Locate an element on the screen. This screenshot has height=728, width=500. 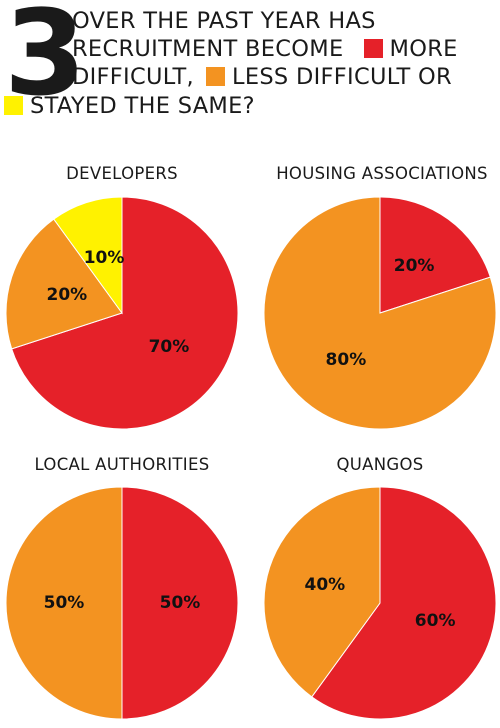
legend-swatch-more is located at coordinates (373, 48).